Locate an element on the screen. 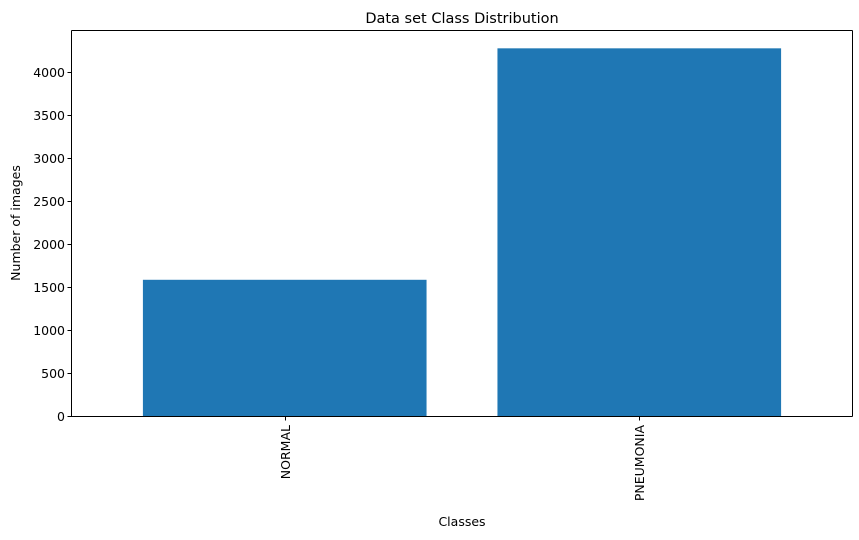 The height and width of the screenshot is (540, 859). chart-title: Data set Class Distribution is located at coordinates (461, 19).